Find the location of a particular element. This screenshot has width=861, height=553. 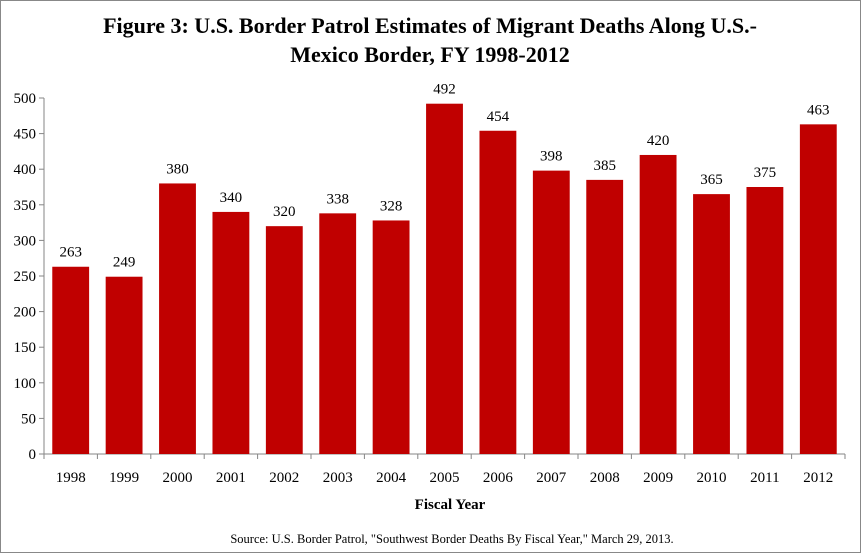

x-tick-label-2002: 2002 is located at coordinates (284, 478).